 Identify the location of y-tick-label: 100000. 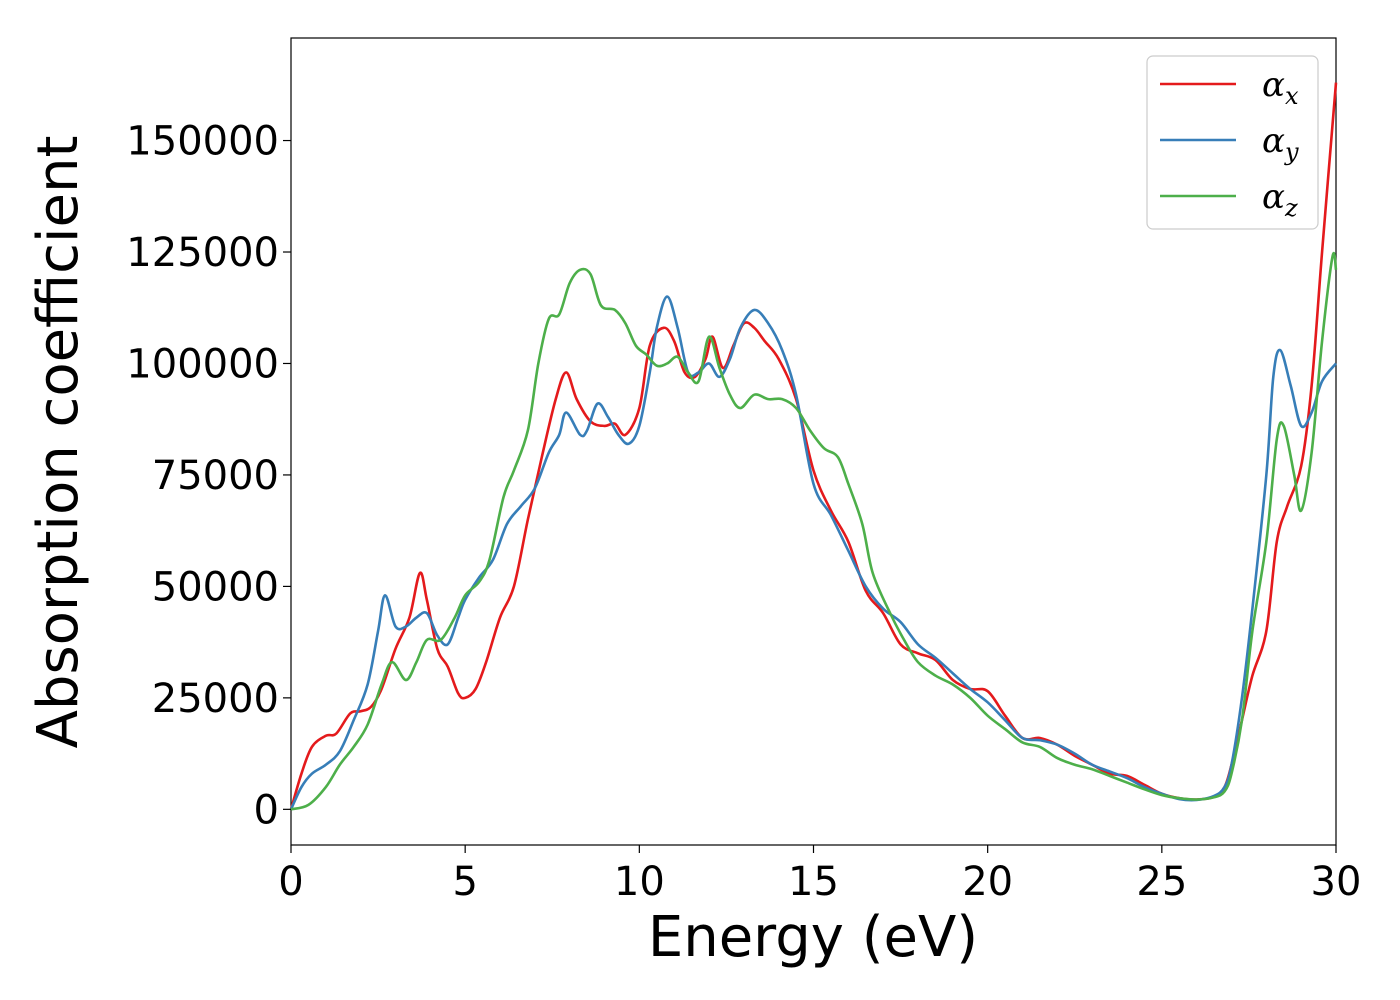
(202, 364).